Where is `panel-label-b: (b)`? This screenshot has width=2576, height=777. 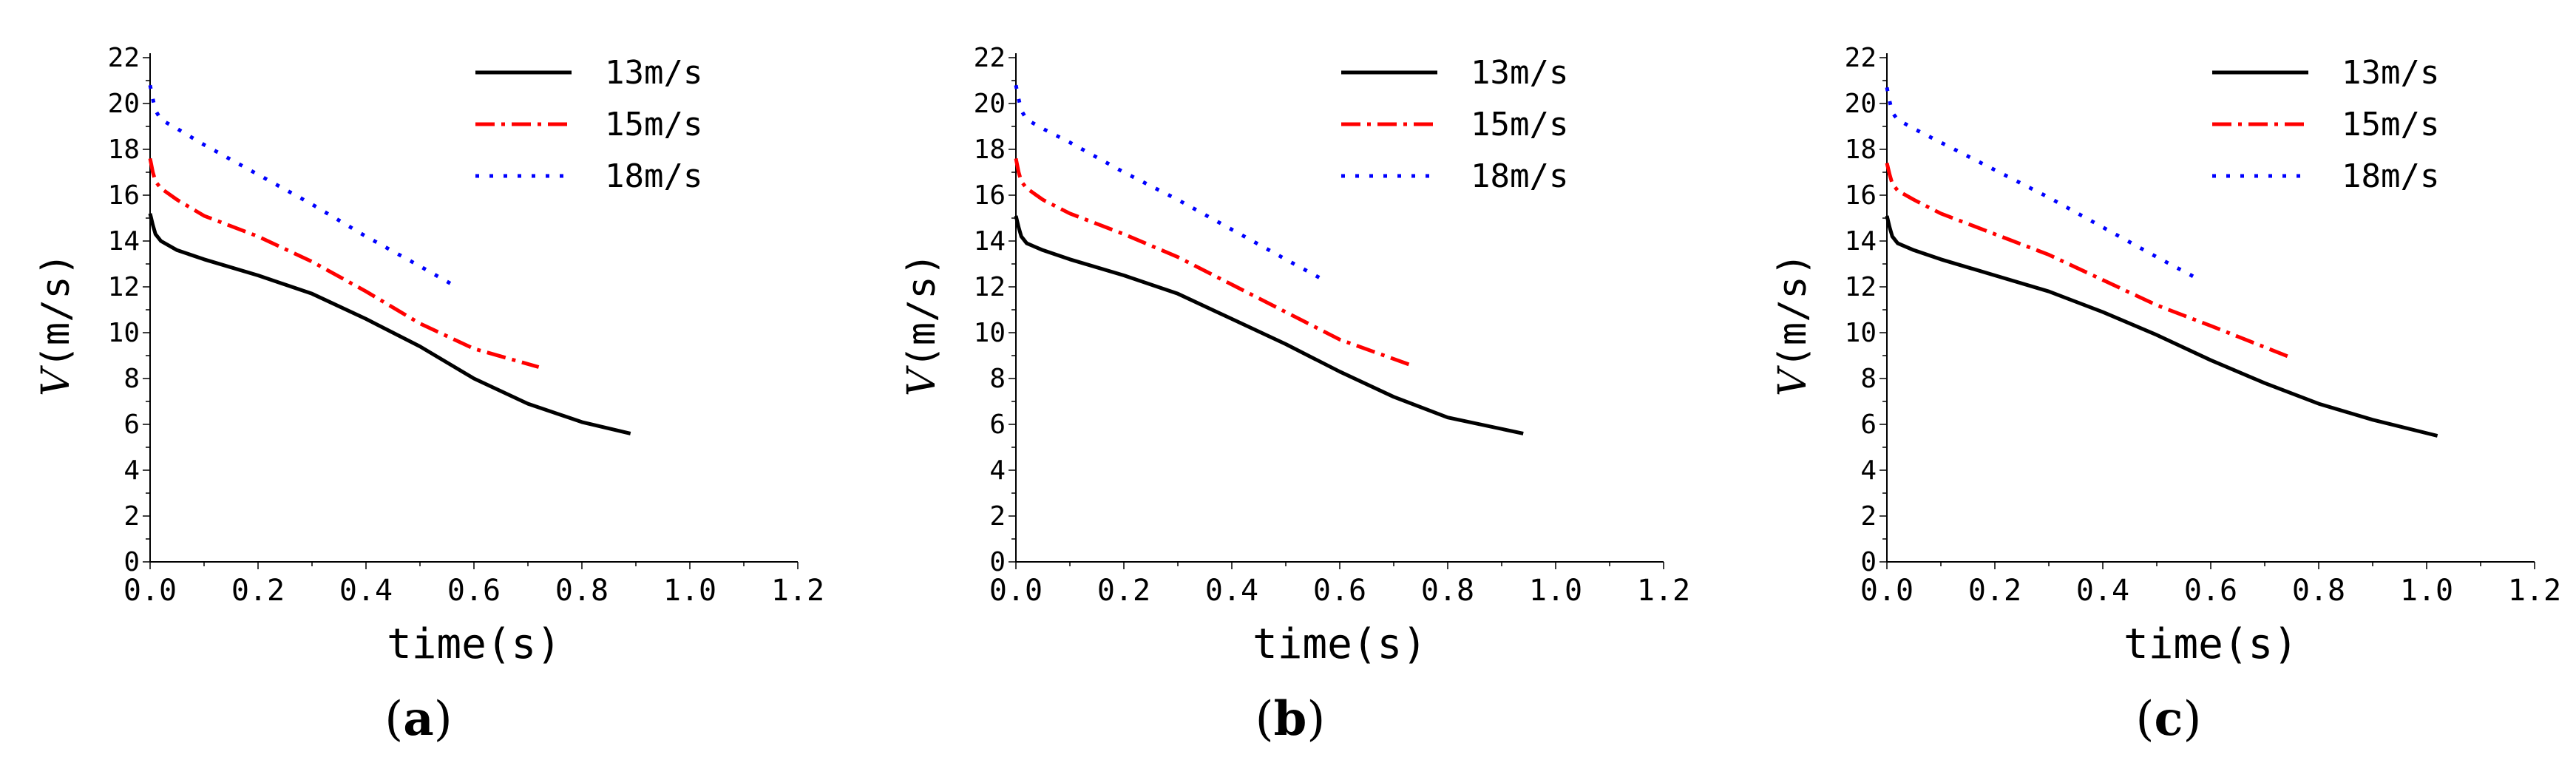 panel-label-b: (b) is located at coordinates (1290, 719).